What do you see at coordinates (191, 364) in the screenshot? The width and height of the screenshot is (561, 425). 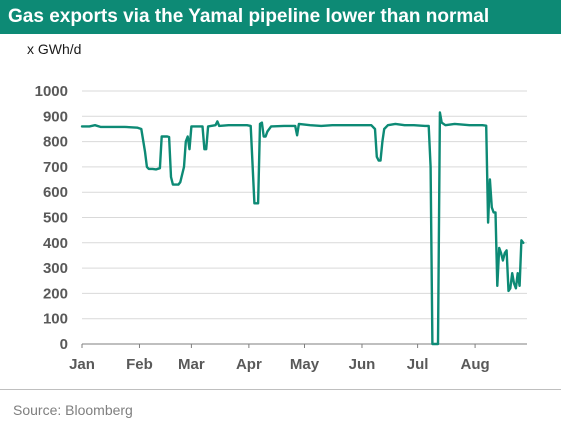 I see `x-tick-label: Mar` at bounding box center [191, 364].